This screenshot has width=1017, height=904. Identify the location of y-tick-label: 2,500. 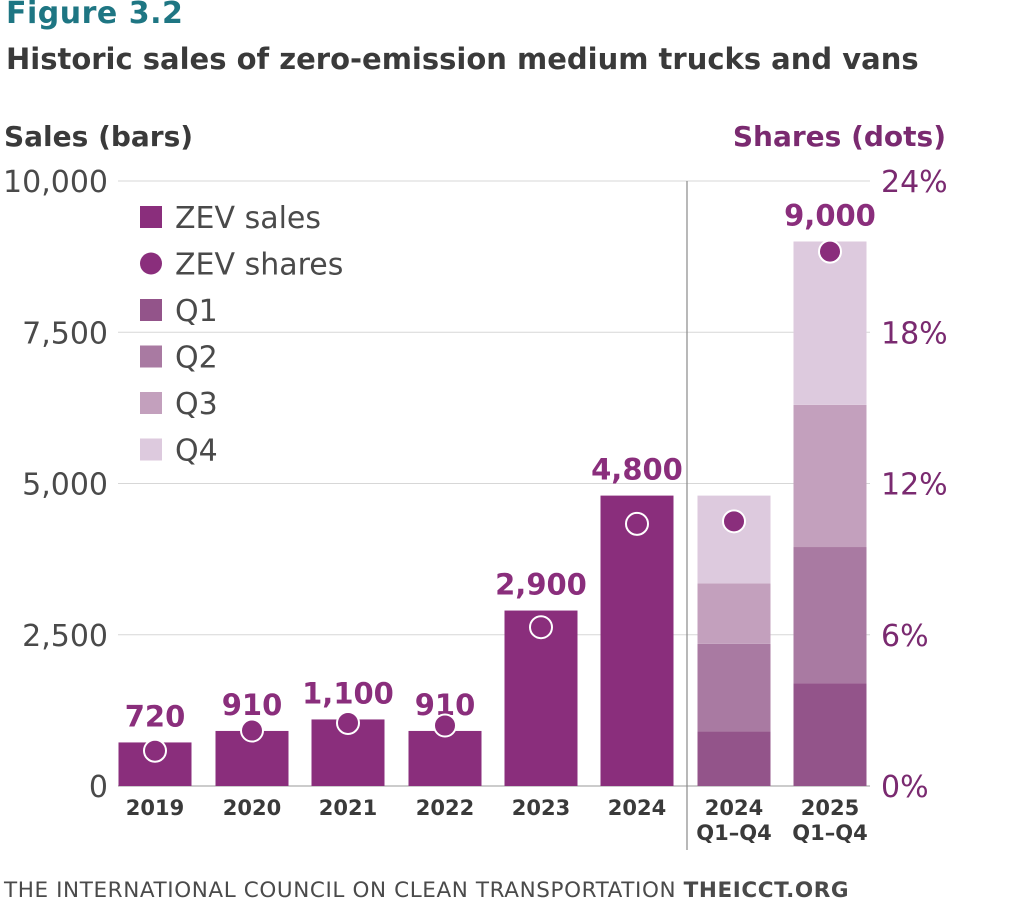
(65, 636).